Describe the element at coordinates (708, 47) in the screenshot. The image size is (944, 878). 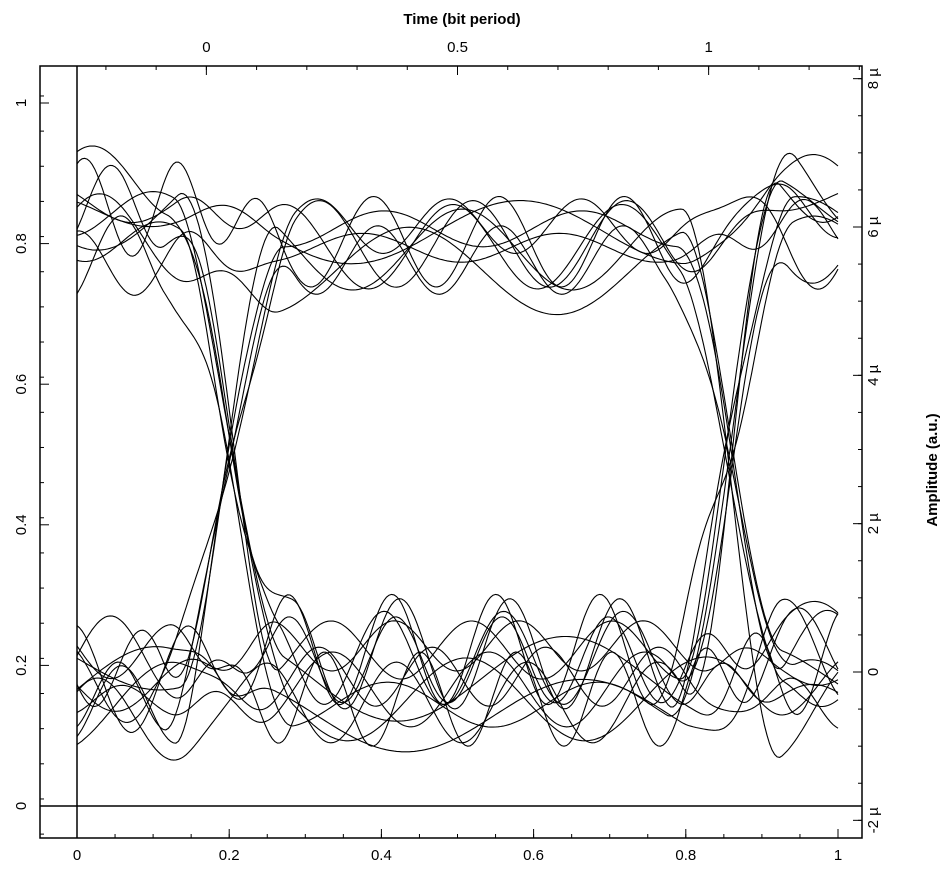
I see `x-top-tick-label: 1` at that location.